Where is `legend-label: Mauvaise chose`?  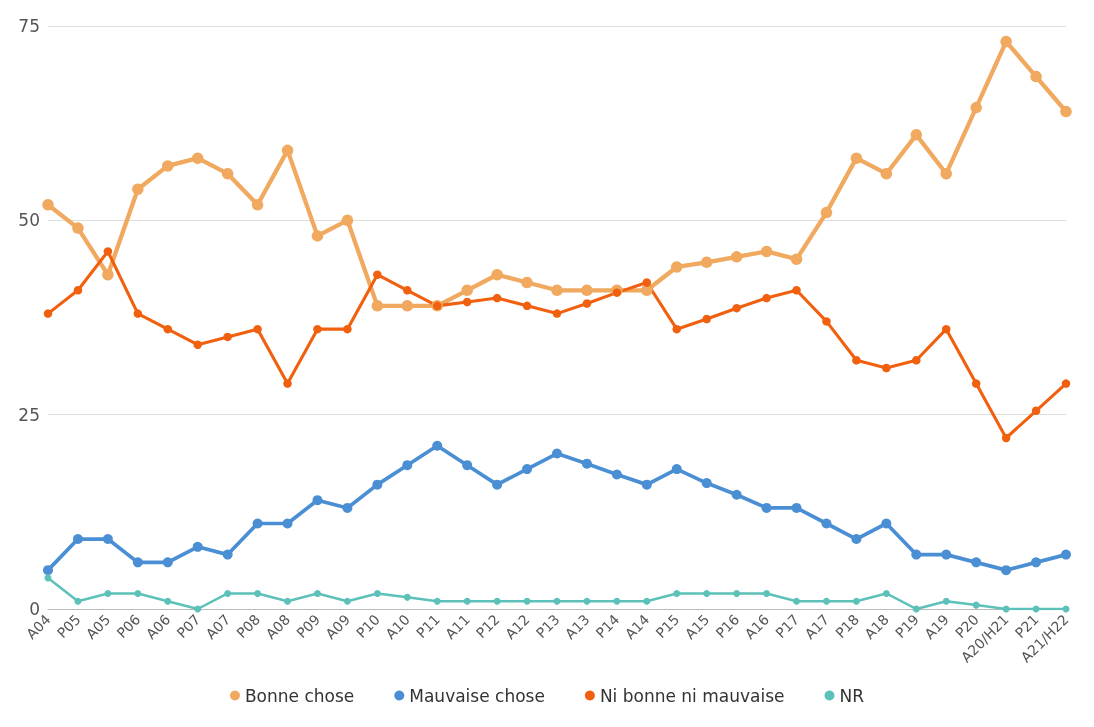 legend-label: Mauvaise chose is located at coordinates (477, 695).